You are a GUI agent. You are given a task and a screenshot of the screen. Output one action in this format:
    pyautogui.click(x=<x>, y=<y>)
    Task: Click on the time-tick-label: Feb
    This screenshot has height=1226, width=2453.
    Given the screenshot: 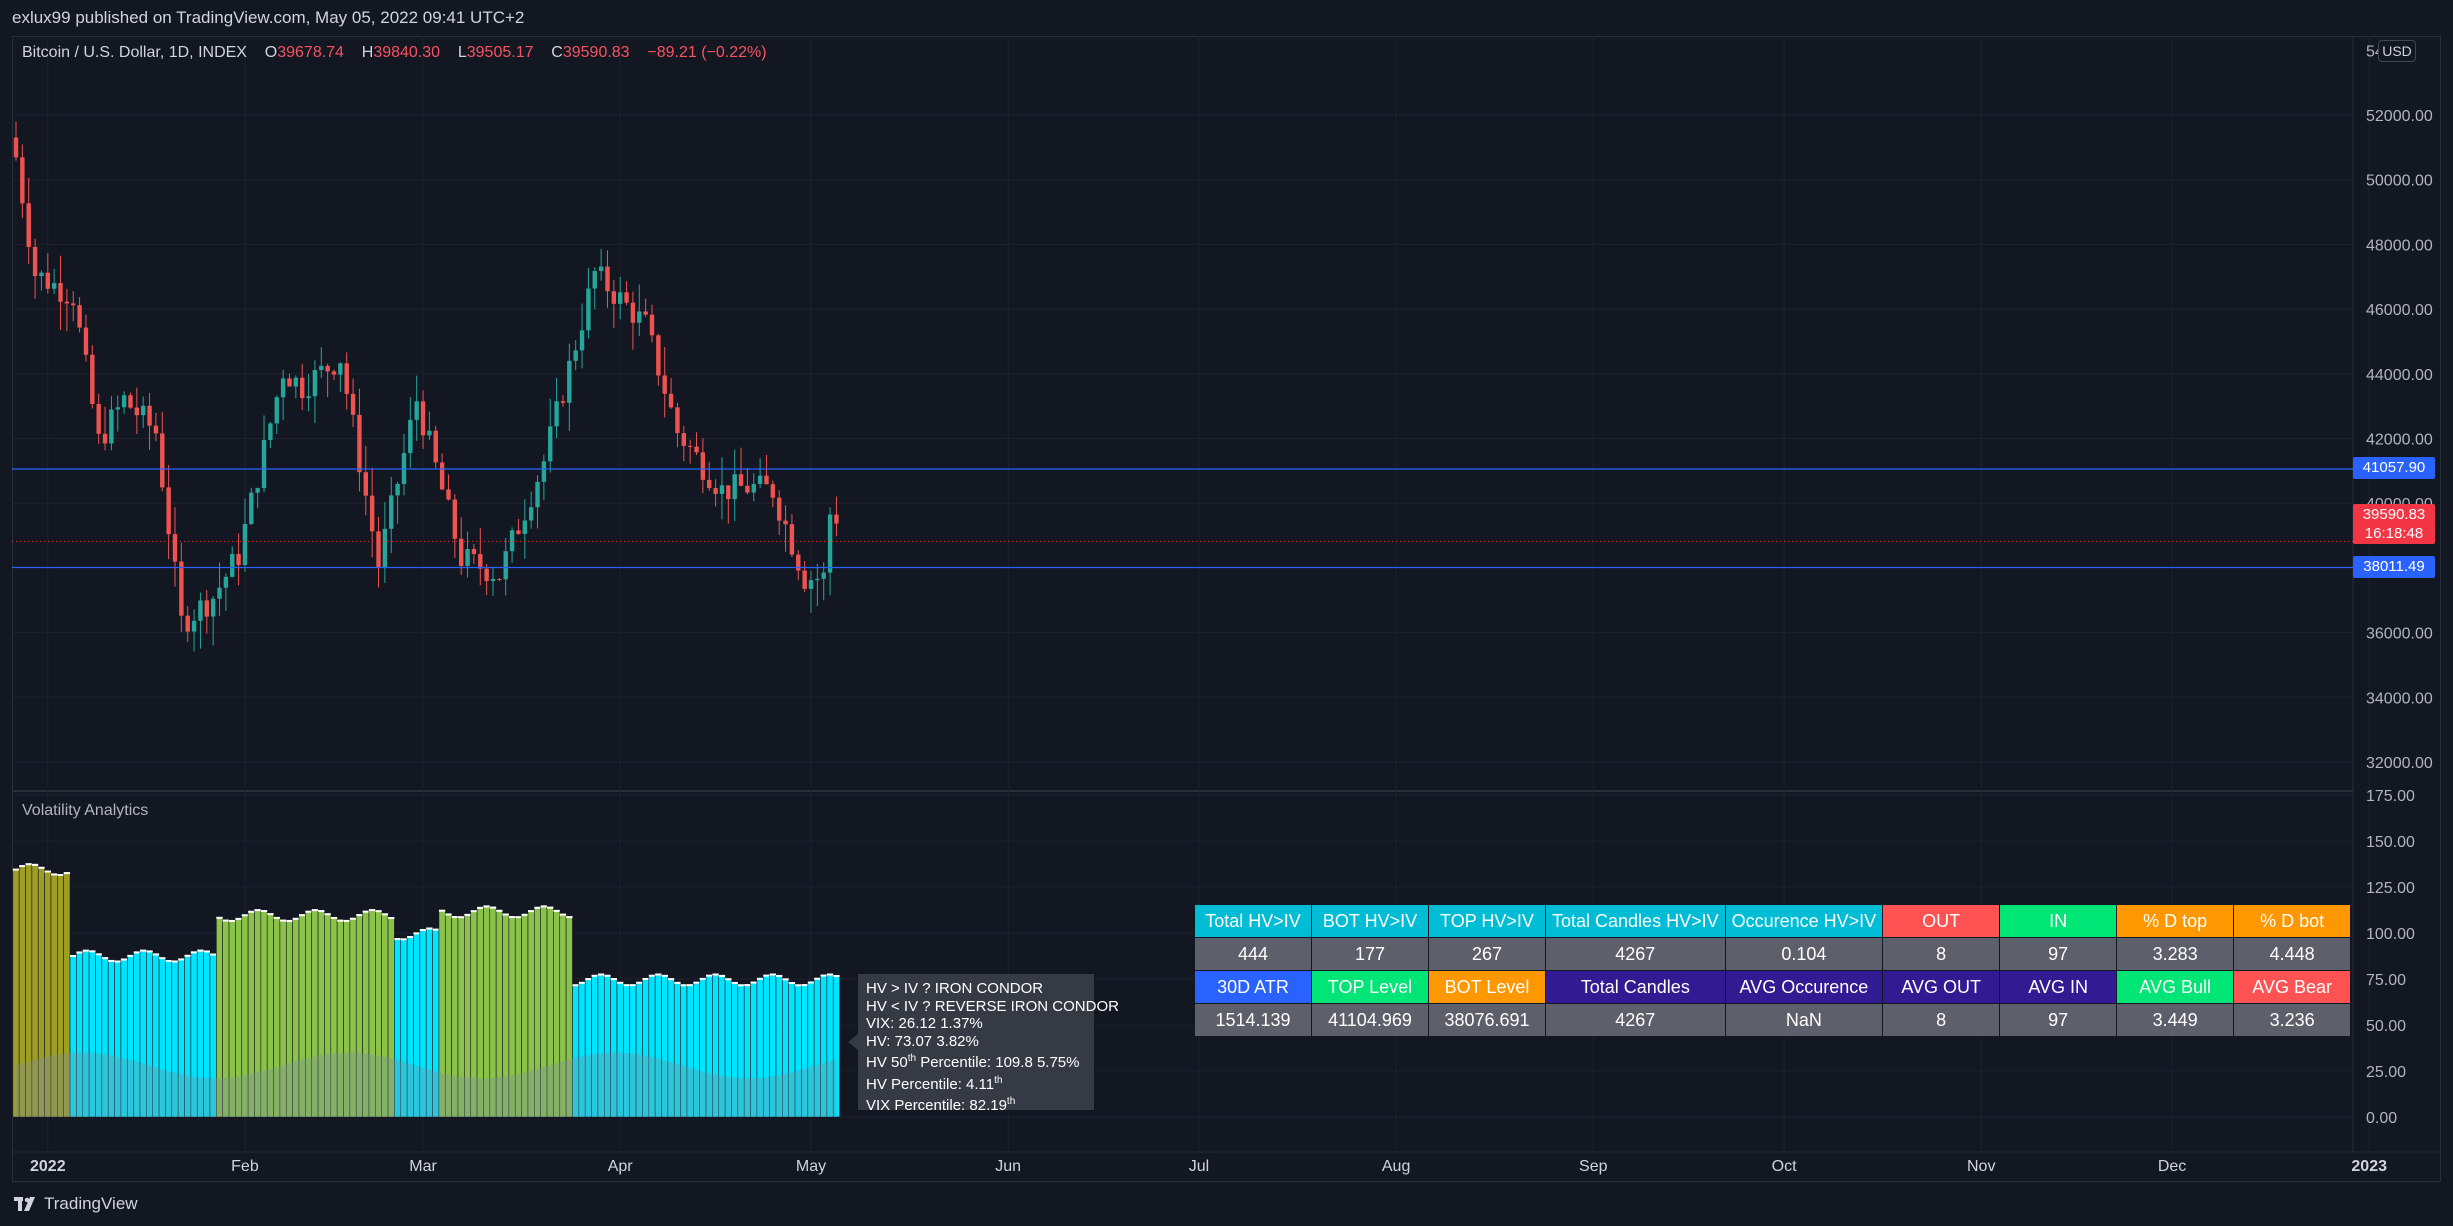 What is the action you would take?
    pyautogui.click(x=245, y=1166)
    